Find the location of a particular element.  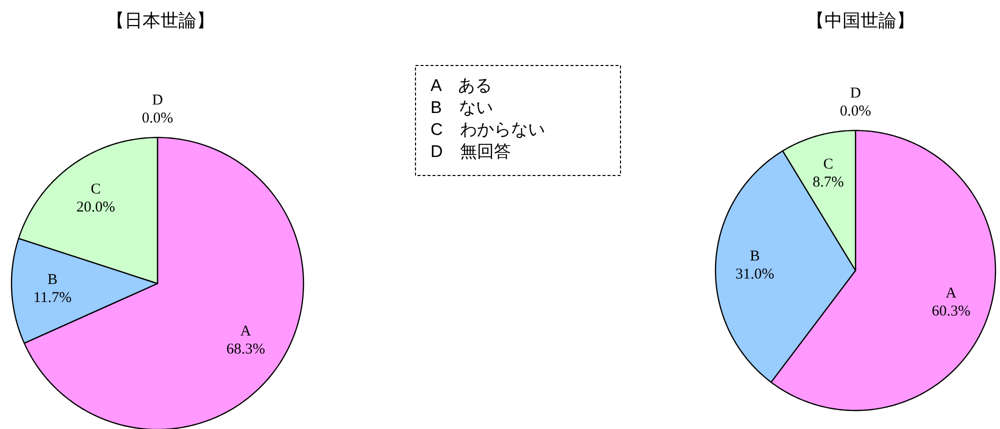

data-label: 8.7% is located at coordinates (828, 182).